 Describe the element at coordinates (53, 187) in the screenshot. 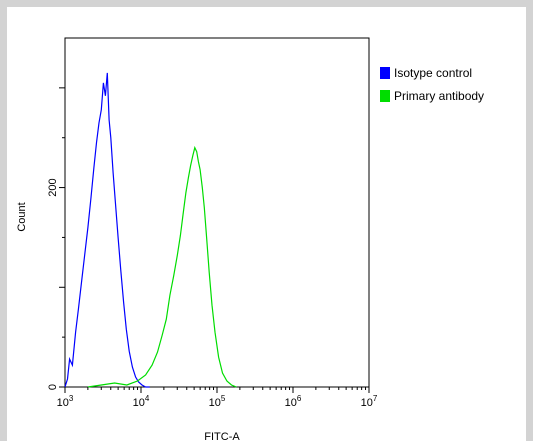

I see `y-tick-label: 200` at that location.